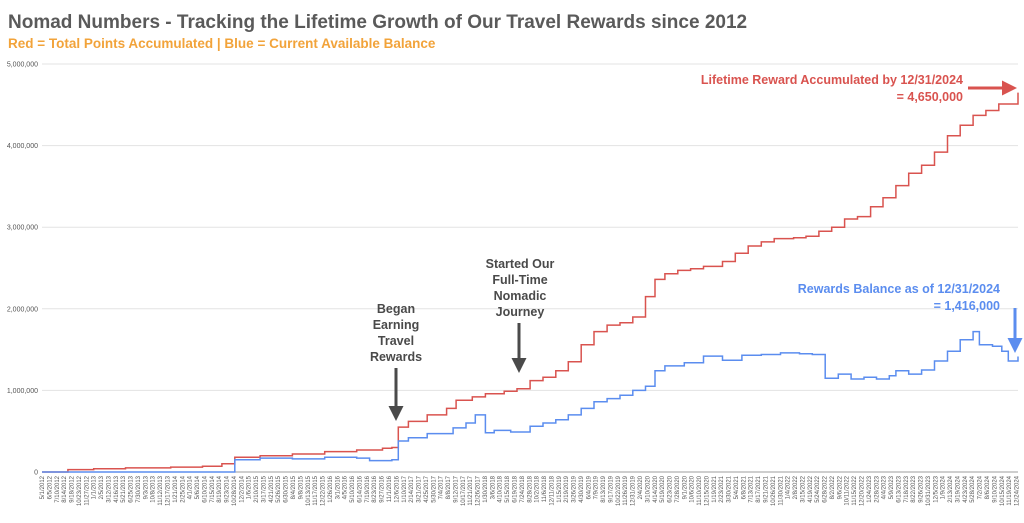 Image resolution: width=1024 pixels, height=523 pixels. I want to click on x-tick-label: 6/30/2015, so click(287, 488).